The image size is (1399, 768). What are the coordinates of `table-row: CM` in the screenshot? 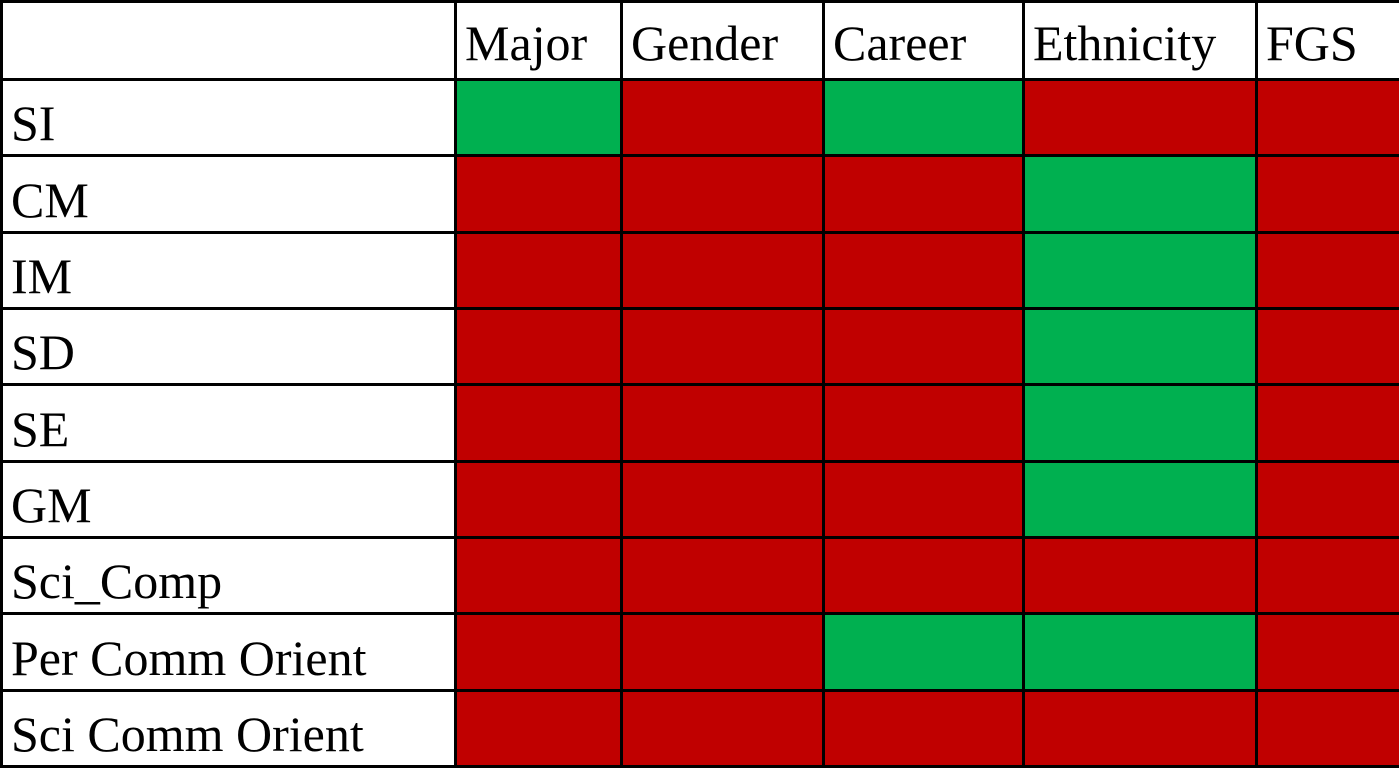 It's located at (699, 194).